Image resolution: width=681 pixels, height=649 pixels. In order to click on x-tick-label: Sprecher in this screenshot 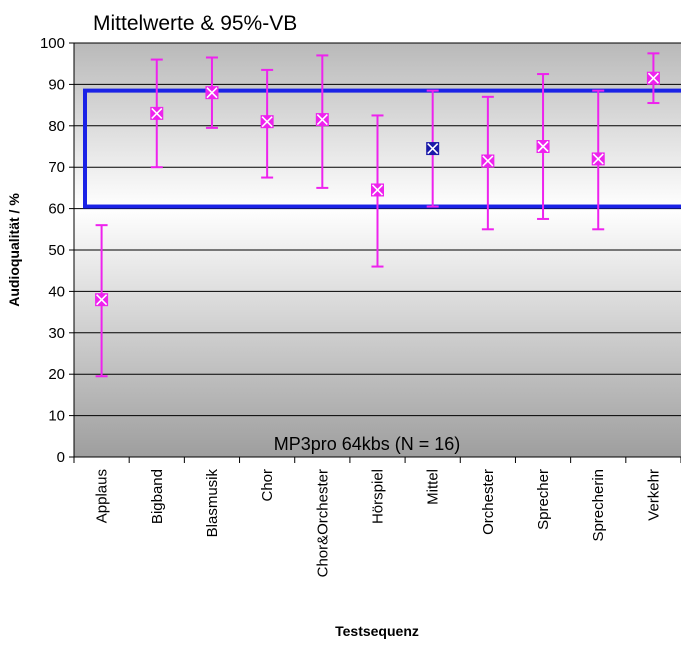, I will do `click(543, 499)`.